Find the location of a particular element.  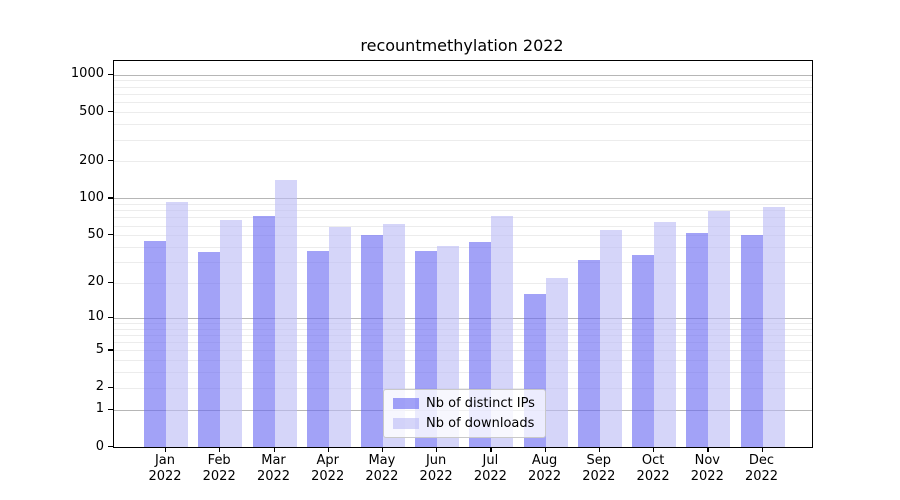

chart-title: recountmethylation 2022 is located at coordinates (462, 45).